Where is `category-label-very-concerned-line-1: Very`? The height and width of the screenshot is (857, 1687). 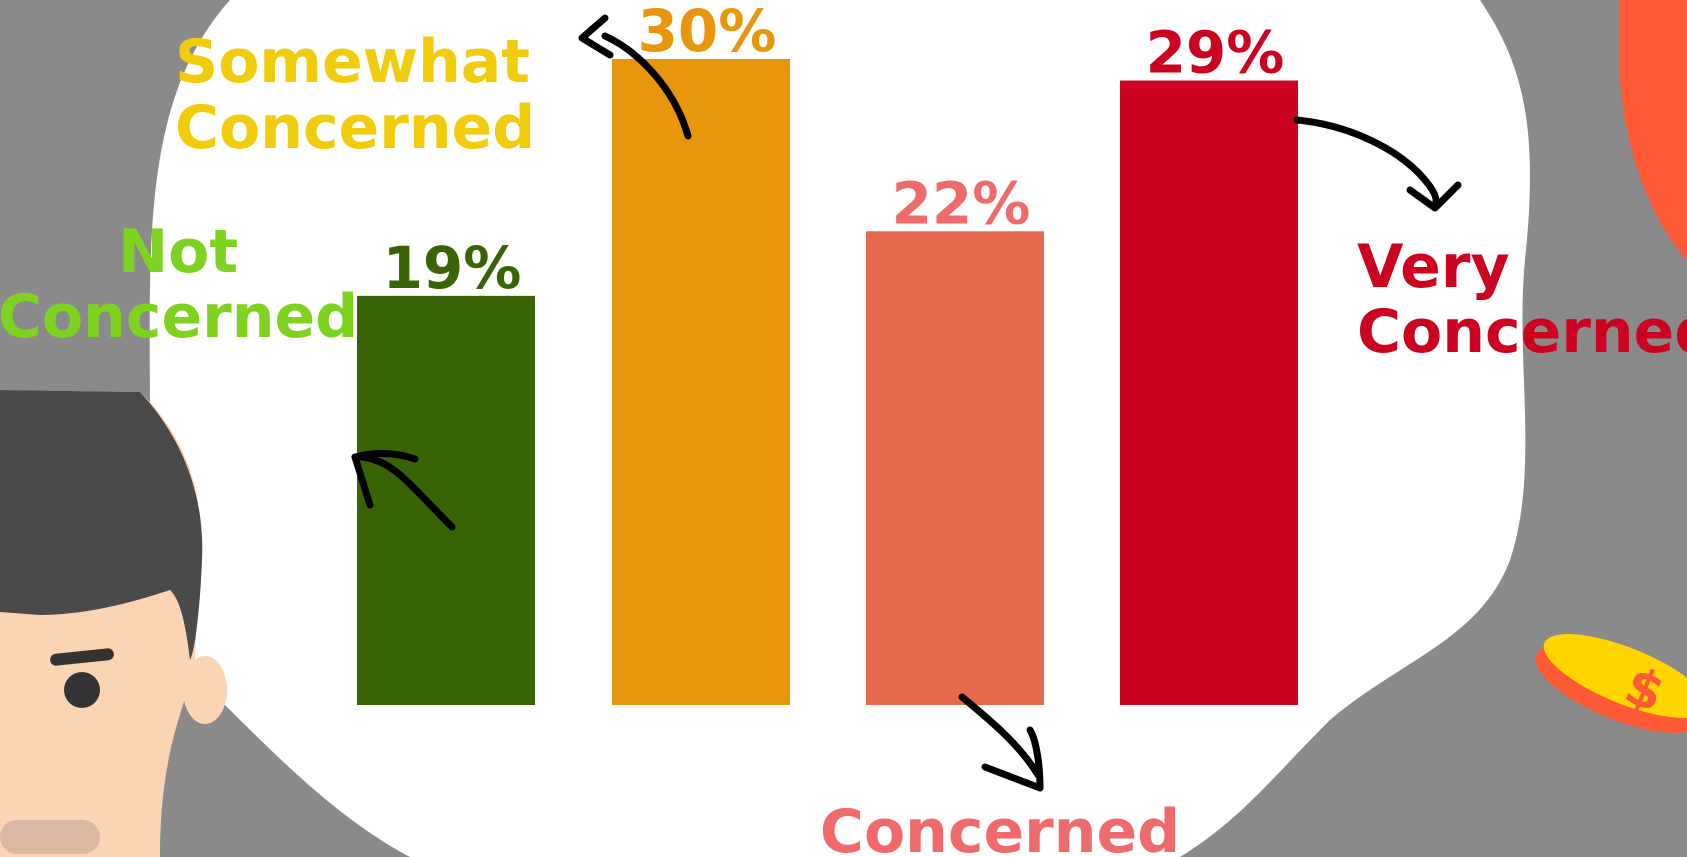 category-label-very-concerned-line-1: Very is located at coordinates (1433, 267).